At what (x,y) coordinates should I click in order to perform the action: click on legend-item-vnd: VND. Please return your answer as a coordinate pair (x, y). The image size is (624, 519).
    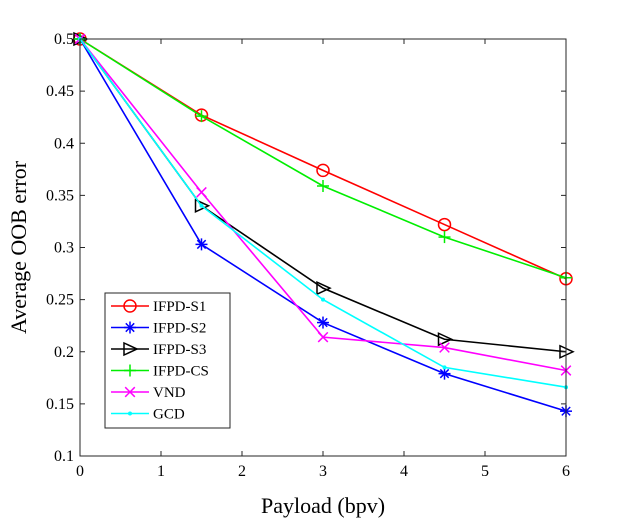
    Looking at the image, I should click on (148, 393).